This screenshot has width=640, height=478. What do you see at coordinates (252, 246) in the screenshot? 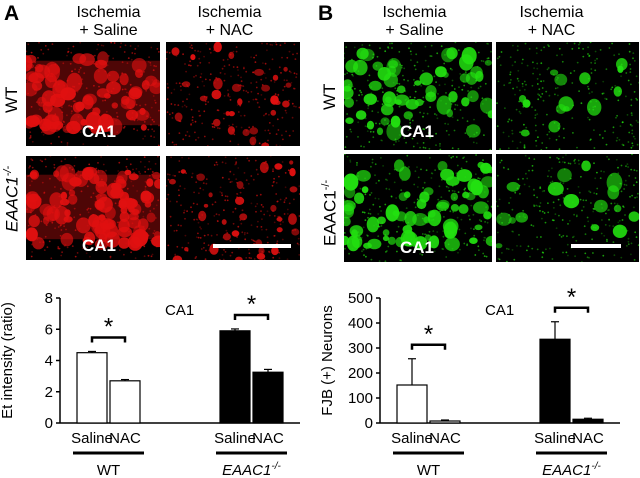
I see `panel-a-scale-bar` at bounding box center [252, 246].